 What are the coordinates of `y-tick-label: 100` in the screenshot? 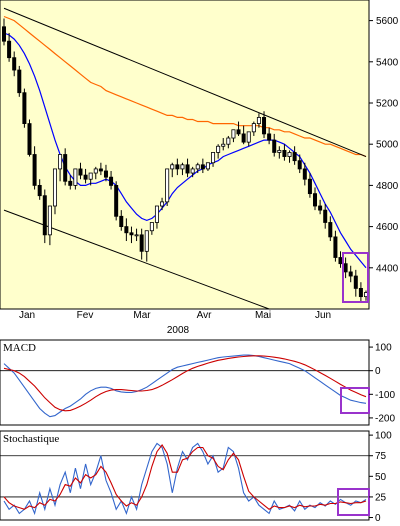 It's located at (383, 436).